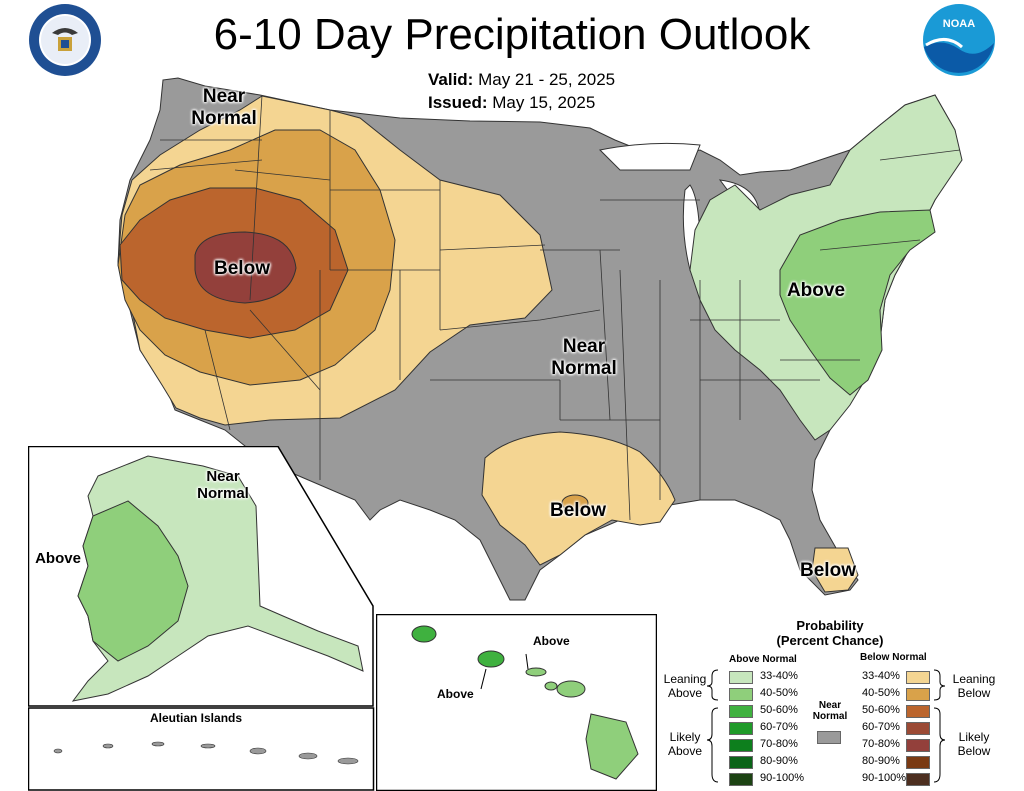  Describe the element at coordinates (829, 737) in the screenshot. I see `legend-near-swatch` at that location.